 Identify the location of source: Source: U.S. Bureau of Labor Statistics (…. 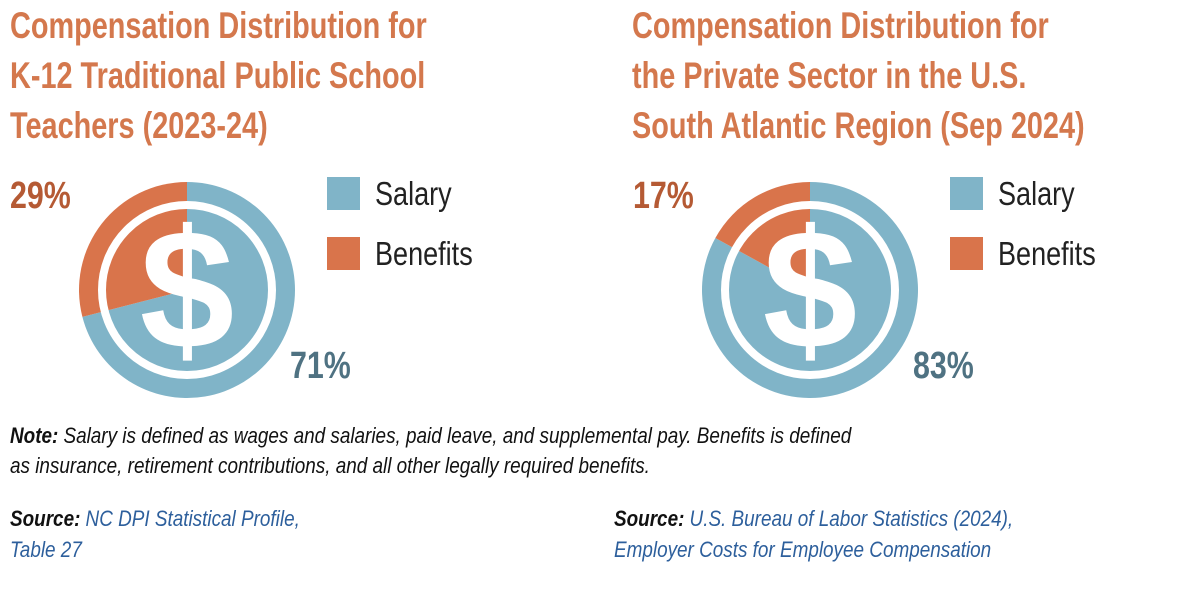
(813, 519).